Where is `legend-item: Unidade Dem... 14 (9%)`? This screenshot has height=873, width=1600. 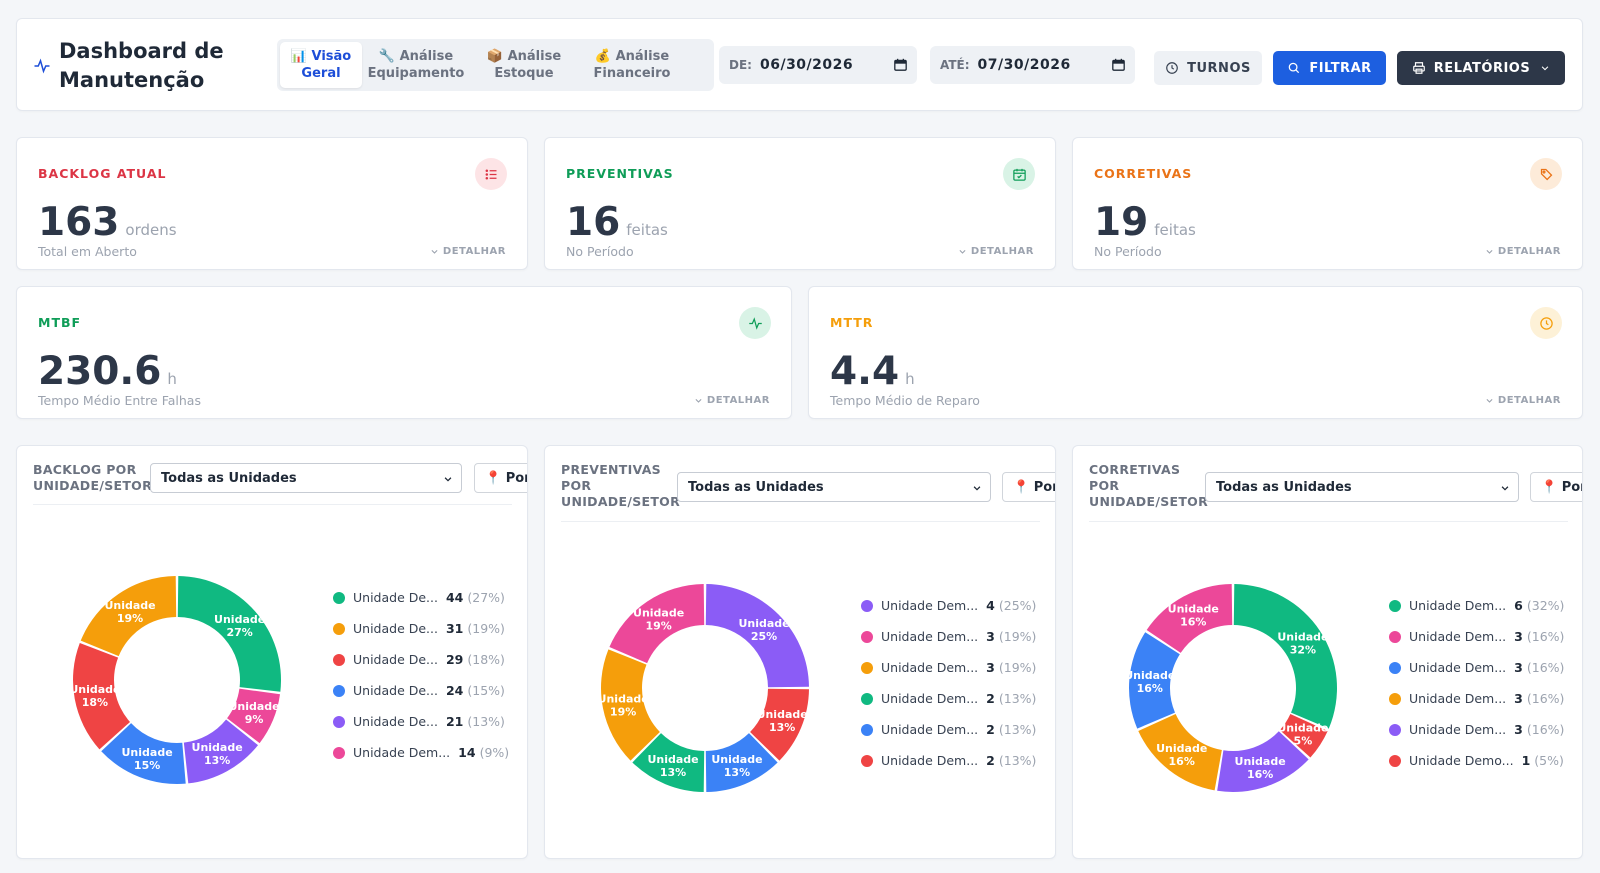 legend-item: Unidade Dem... 14 (9%) is located at coordinates (421, 752).